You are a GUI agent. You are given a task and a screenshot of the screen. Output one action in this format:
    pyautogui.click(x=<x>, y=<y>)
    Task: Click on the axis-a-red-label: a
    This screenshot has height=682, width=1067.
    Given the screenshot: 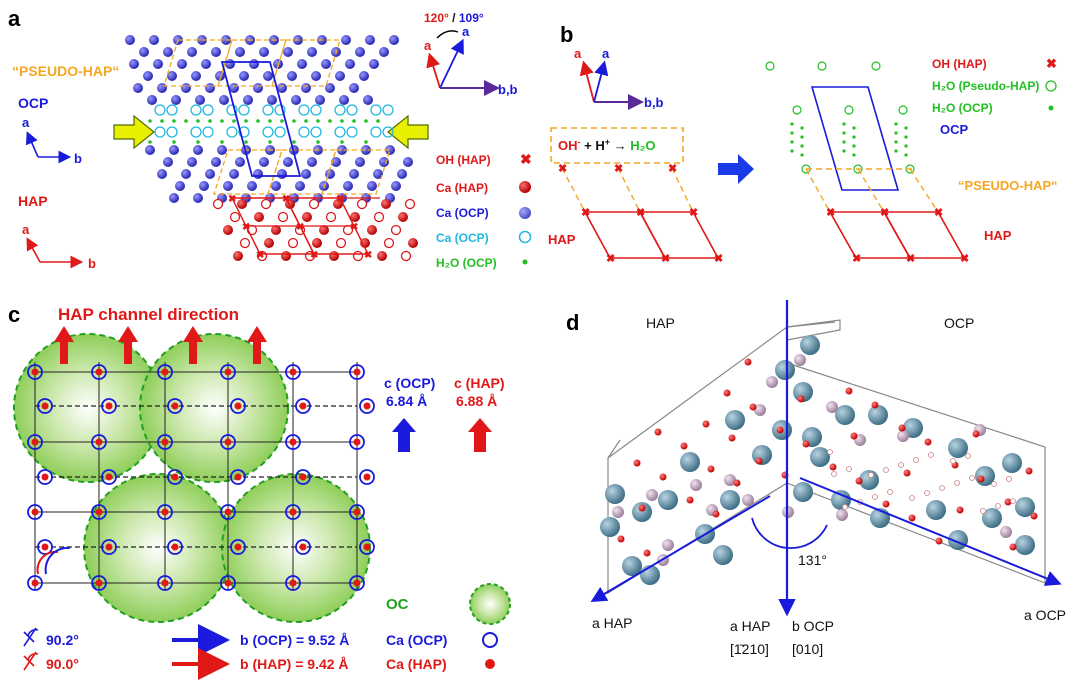 What is the action you would take?
    pyautogui.click(x=428, y=45)
    